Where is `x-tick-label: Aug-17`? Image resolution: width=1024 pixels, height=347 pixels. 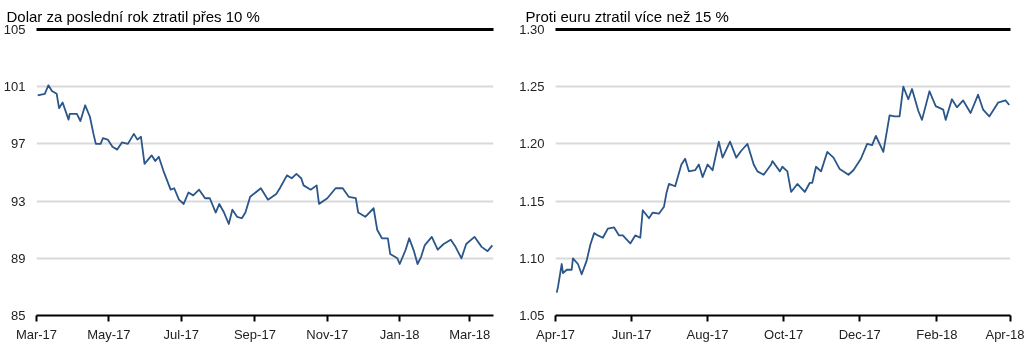 x-tick-label: Aug-17 is located at coordinates (707, 334).